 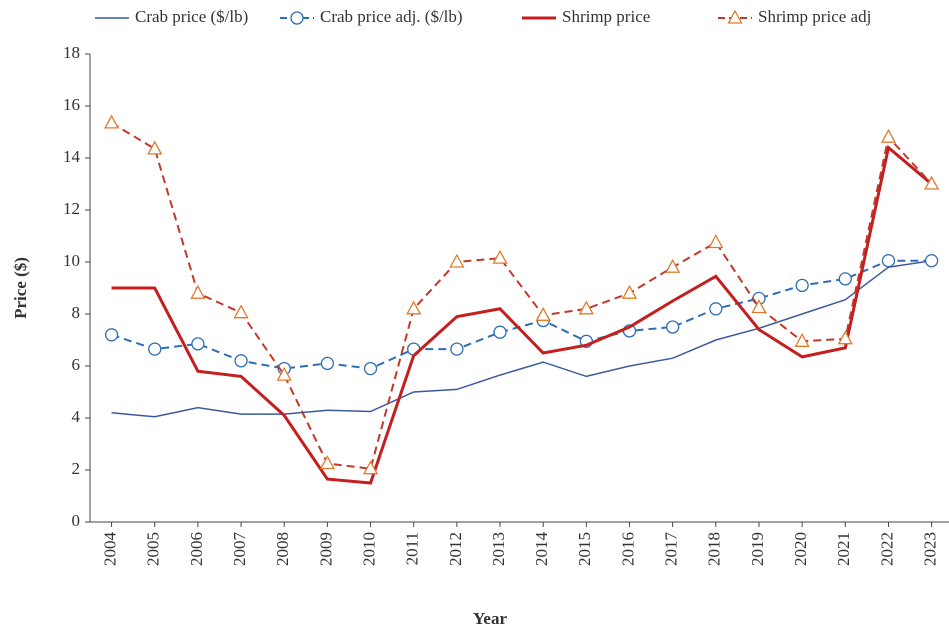 What do you see at coordinates (282, 549) in the screenshot?
I see `x-tick-label: 2008` at bounding box center [282, 549].